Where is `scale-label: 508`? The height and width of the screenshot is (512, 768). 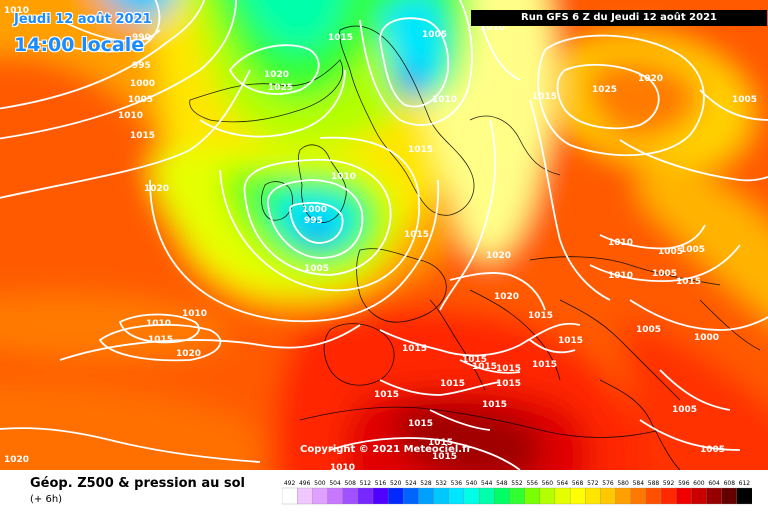
scale-label: 508 is located at coordinates (350, 483).